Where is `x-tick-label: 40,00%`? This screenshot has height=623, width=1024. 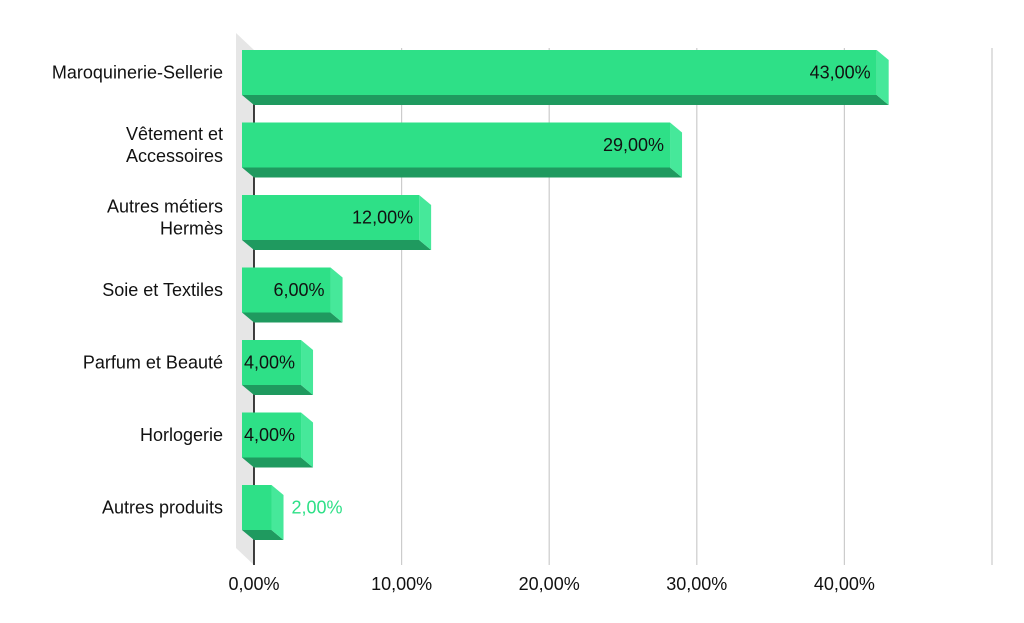 x-tick-label: 40,00% is located at coordinates (844, 584).